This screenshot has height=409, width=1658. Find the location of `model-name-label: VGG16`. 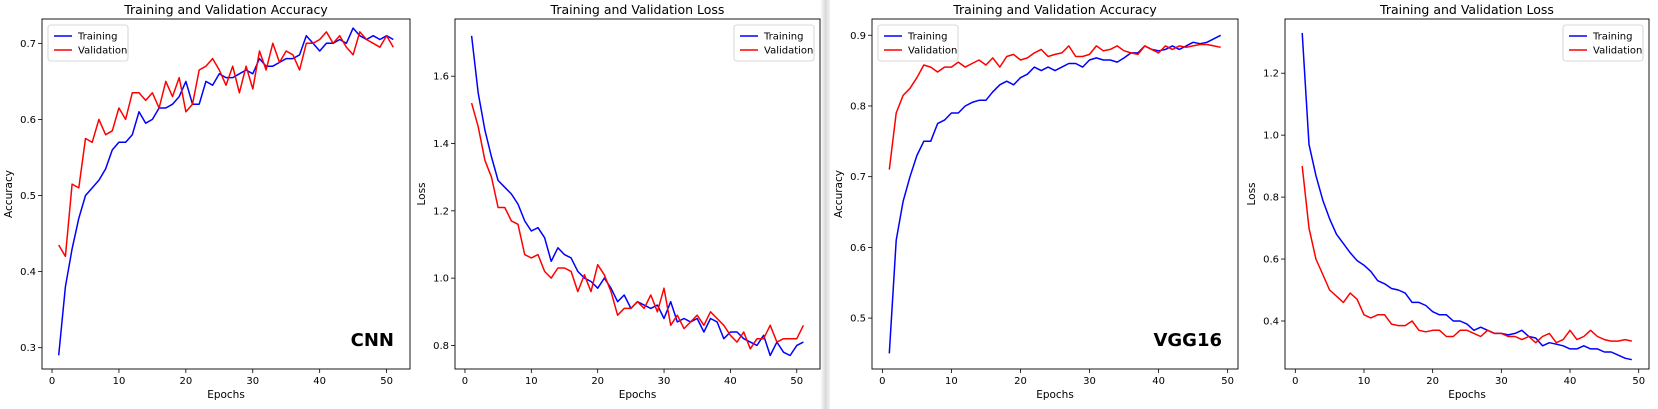

model-name-label: VGG16 is located at coordinates (1187, 340).